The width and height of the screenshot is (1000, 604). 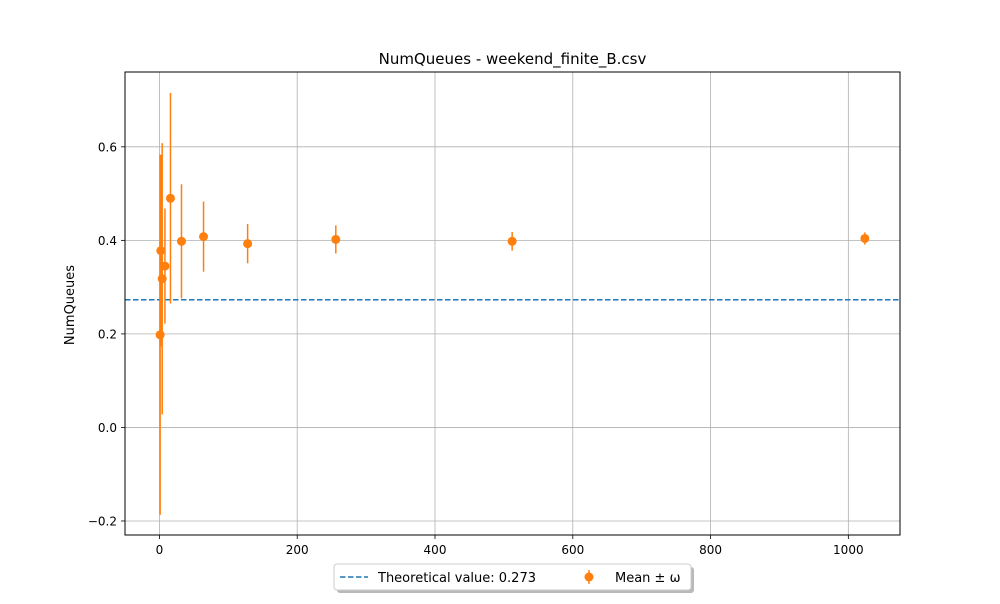 I want to click on x-tick-label: 200, so click(x=297, y=550).